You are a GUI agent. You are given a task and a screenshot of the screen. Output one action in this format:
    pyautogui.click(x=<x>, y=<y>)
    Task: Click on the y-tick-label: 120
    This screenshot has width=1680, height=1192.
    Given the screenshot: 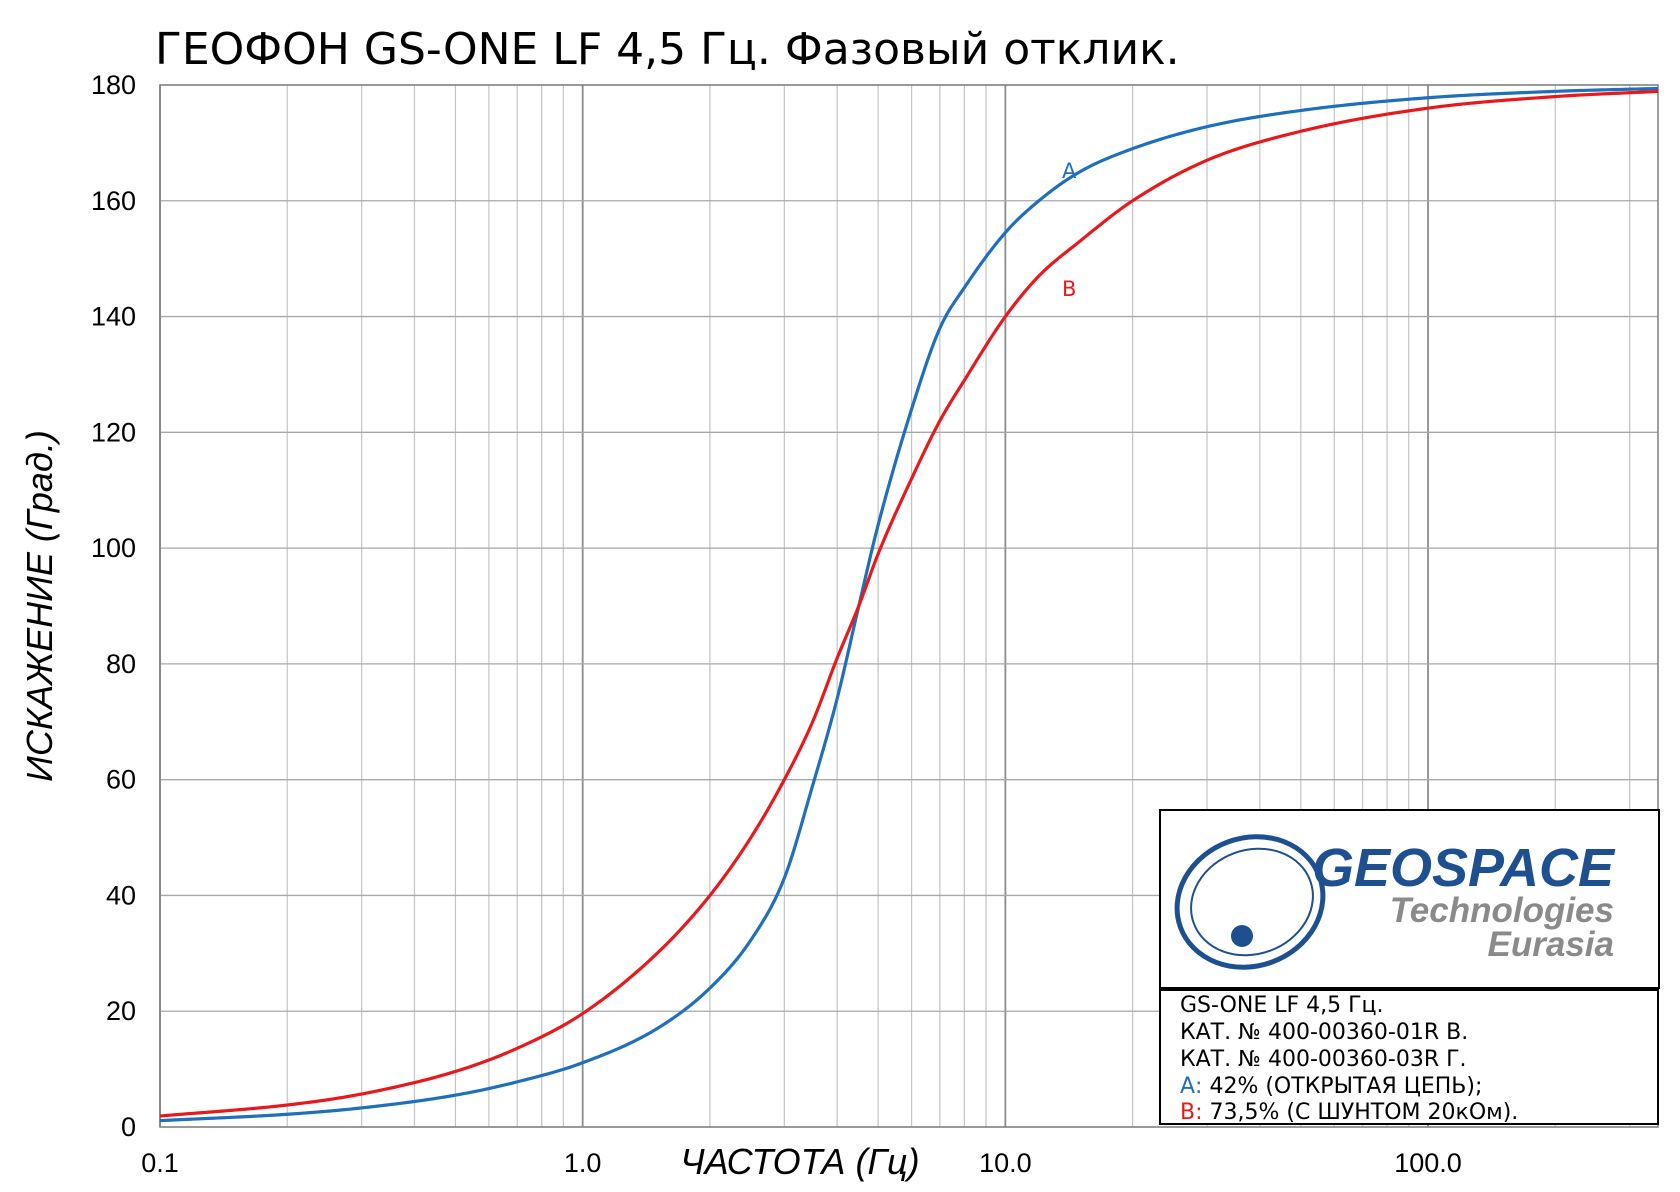 What is the action you would take?
    pyautogui.click(x=113, y=432)
    